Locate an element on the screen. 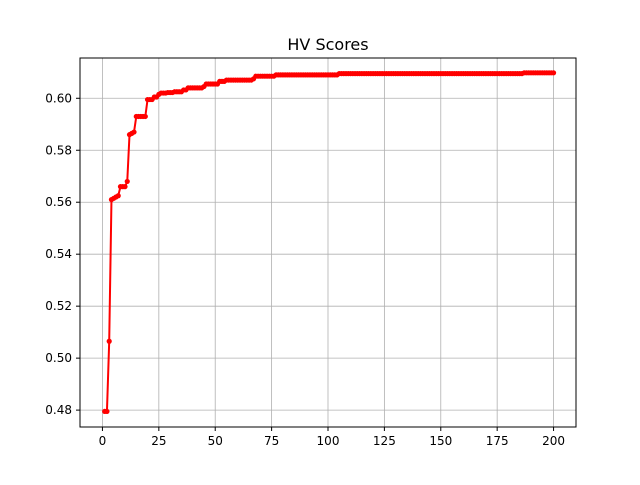 The image size is (640, 485). y-tick-label: 0.54 is located at coordinates (58, 254).